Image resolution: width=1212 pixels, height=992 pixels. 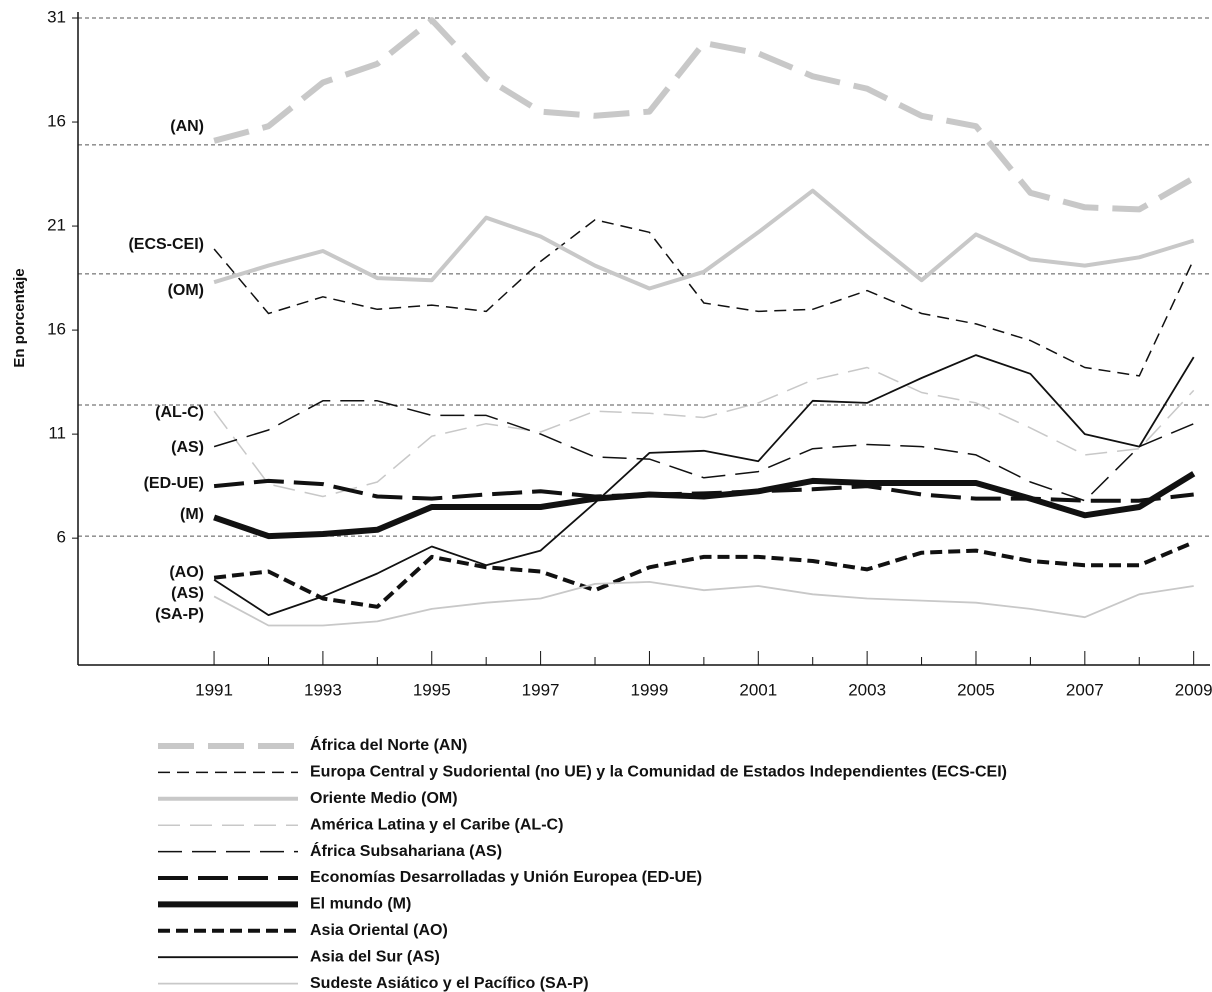 What do you see at coordinates (61, 537) in the screenshot?
I see `y-tick-label: 6` at bounding box center [61, 537].